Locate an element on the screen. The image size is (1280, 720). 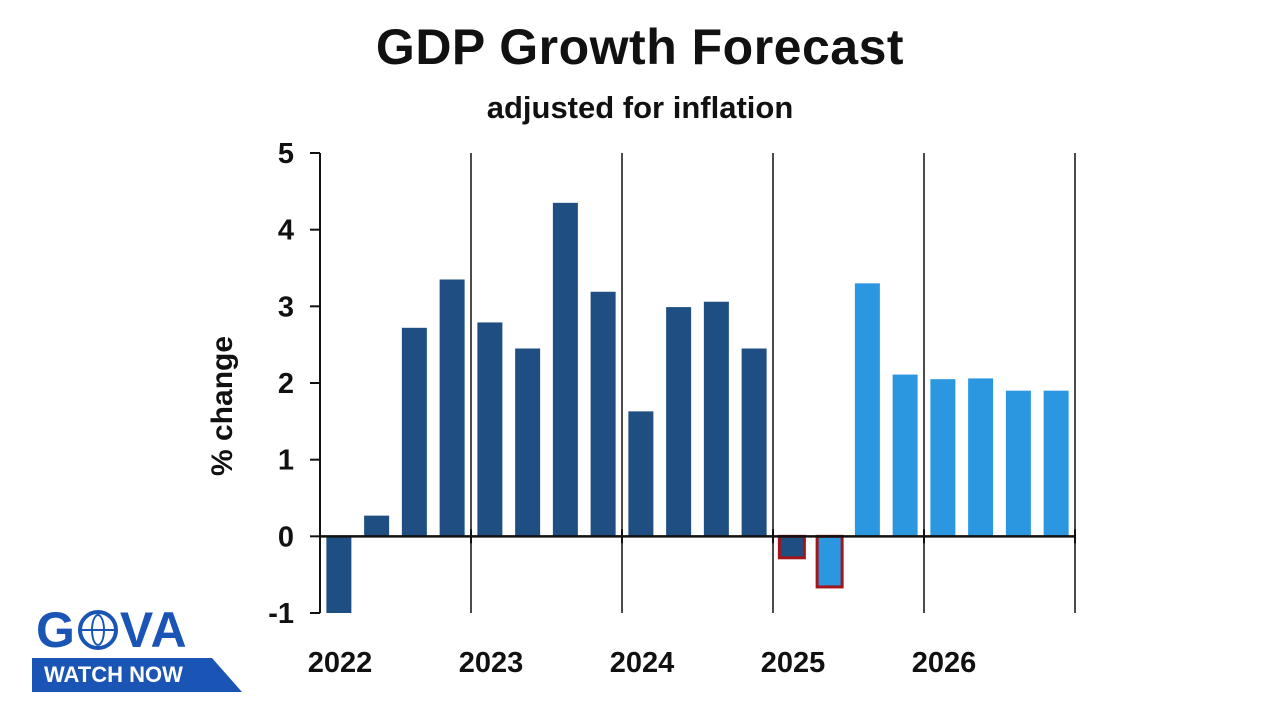
x-tick-label: 2022 is located at coordinates (340, 663).